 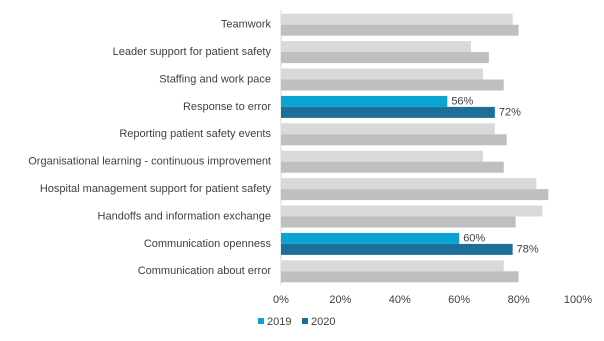 What do you see at coordinates (195, 134) in the screenshot?
I see `y-tick-label: Reporting patient safety events` at bounding box center [195, 134].